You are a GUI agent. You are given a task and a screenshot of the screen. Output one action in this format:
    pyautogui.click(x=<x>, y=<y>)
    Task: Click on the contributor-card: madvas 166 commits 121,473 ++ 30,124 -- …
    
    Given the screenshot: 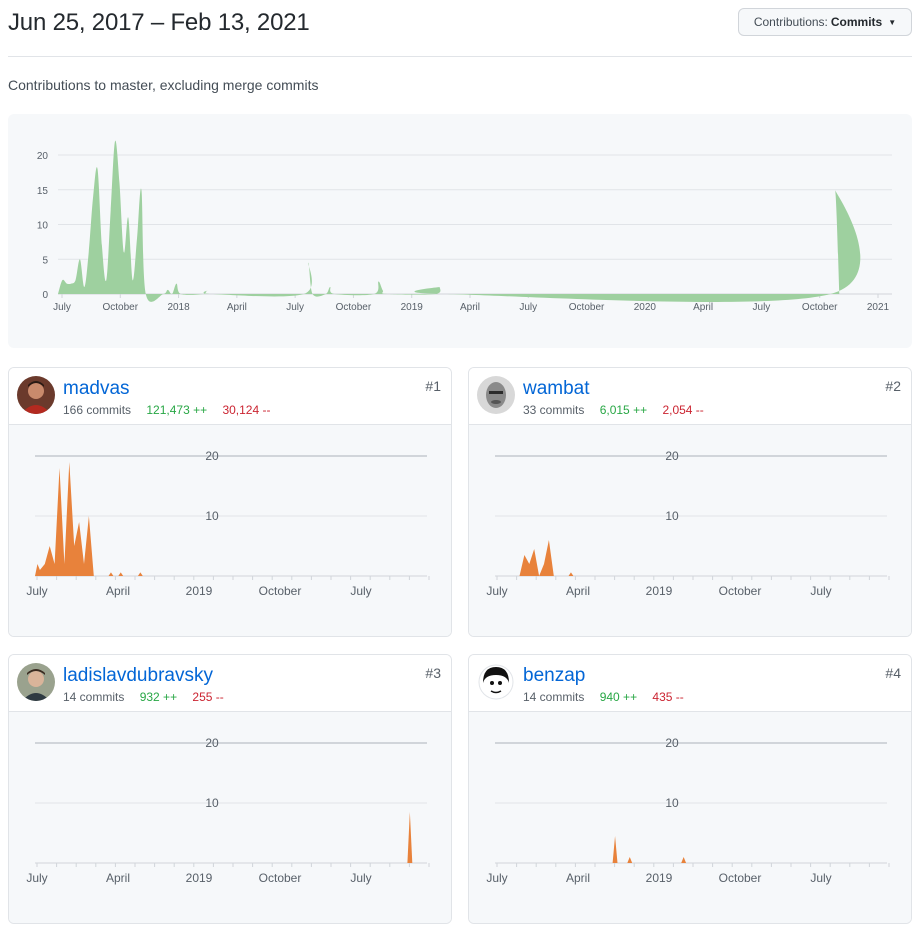 What is the action you would take?
    pyautogui.click(x=230, y=502)
    